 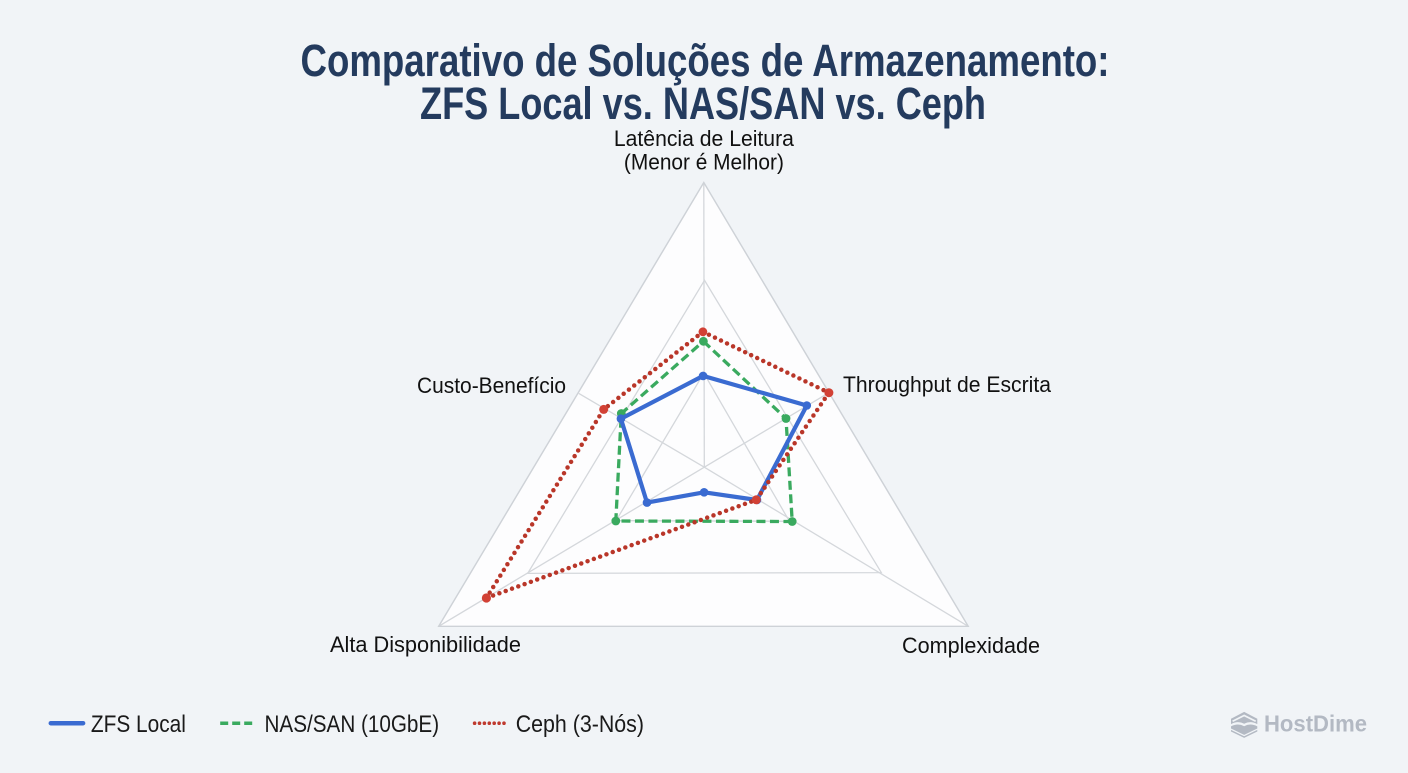 I want to click on svg-text: Ceph (3-Nós), so click(x=580, y=724).